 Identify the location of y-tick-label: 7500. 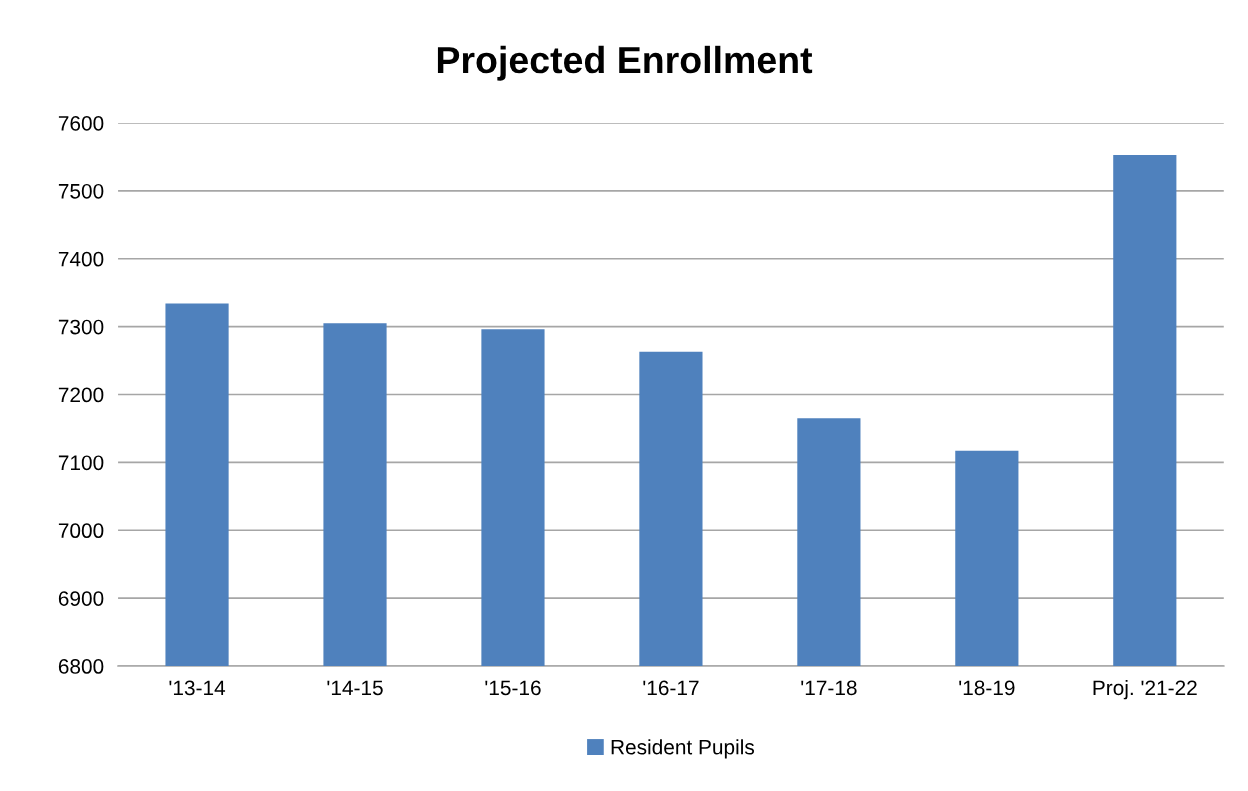
(81, 191).